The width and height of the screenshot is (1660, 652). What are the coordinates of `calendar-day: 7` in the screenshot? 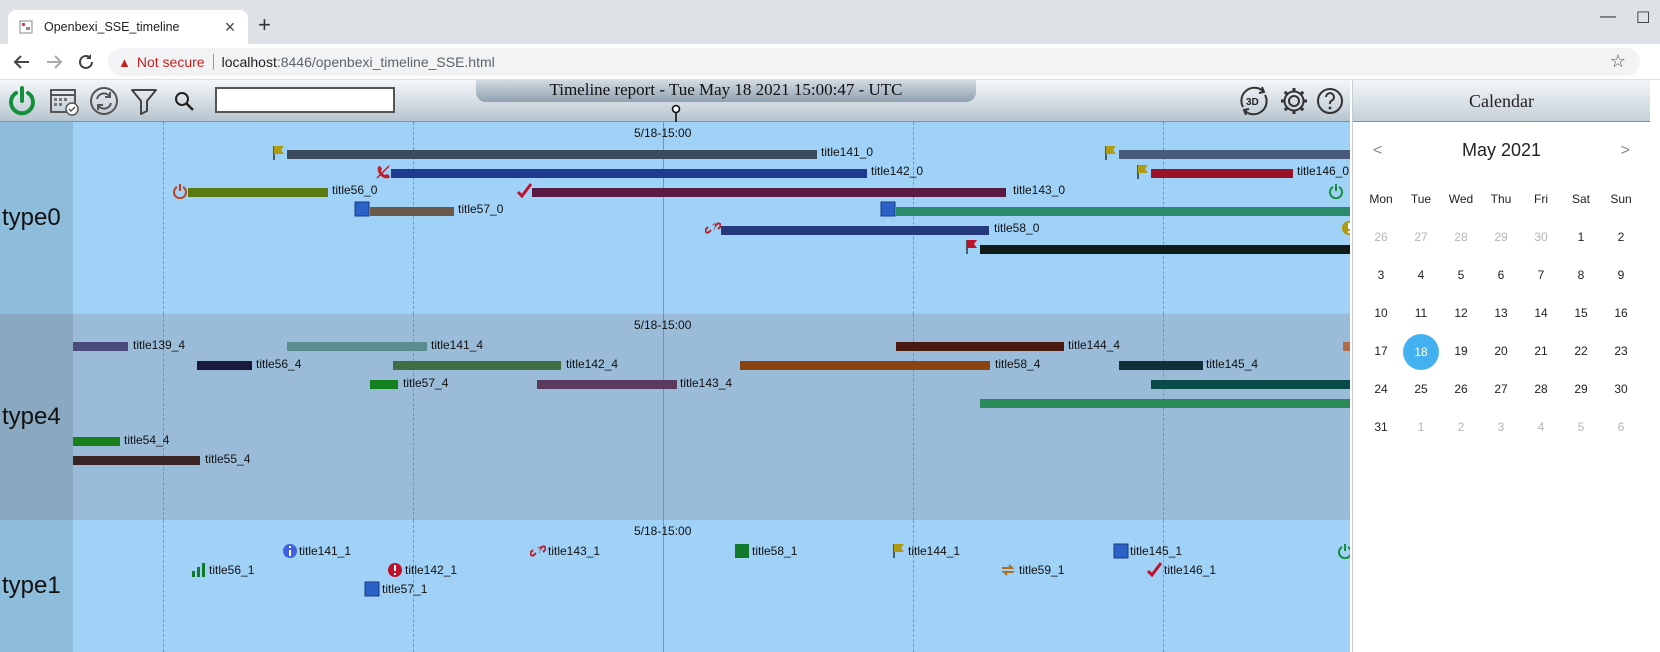 It's located at (1541, 275).